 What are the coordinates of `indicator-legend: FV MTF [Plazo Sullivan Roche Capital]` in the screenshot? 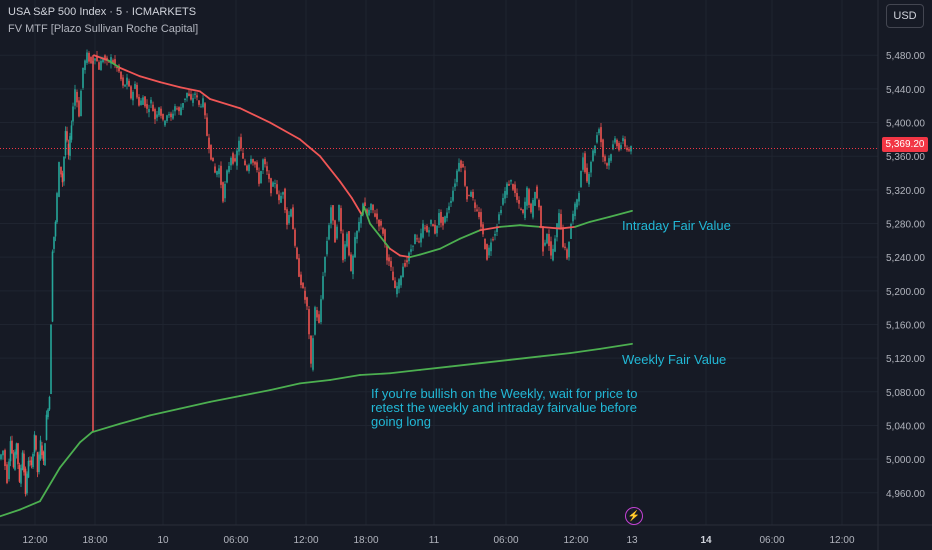 It's located at (103, 29).